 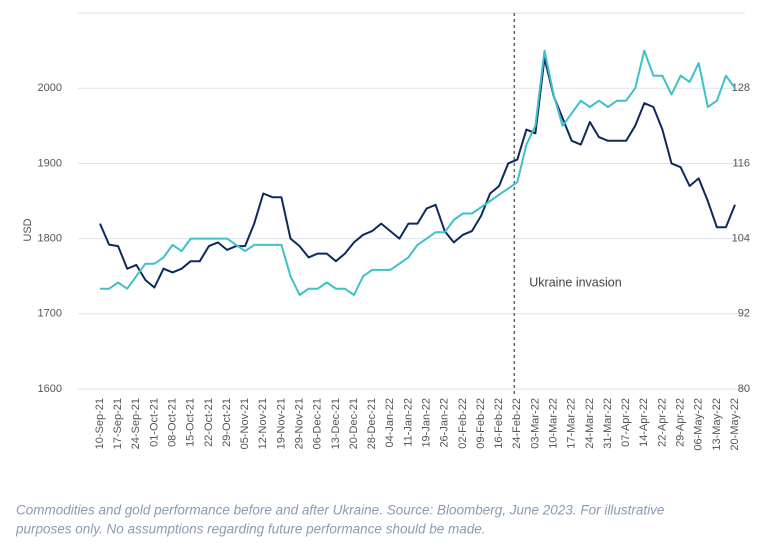 I want to click on x-tick-label: 10-Sep-21, so click(x=100, y=423).